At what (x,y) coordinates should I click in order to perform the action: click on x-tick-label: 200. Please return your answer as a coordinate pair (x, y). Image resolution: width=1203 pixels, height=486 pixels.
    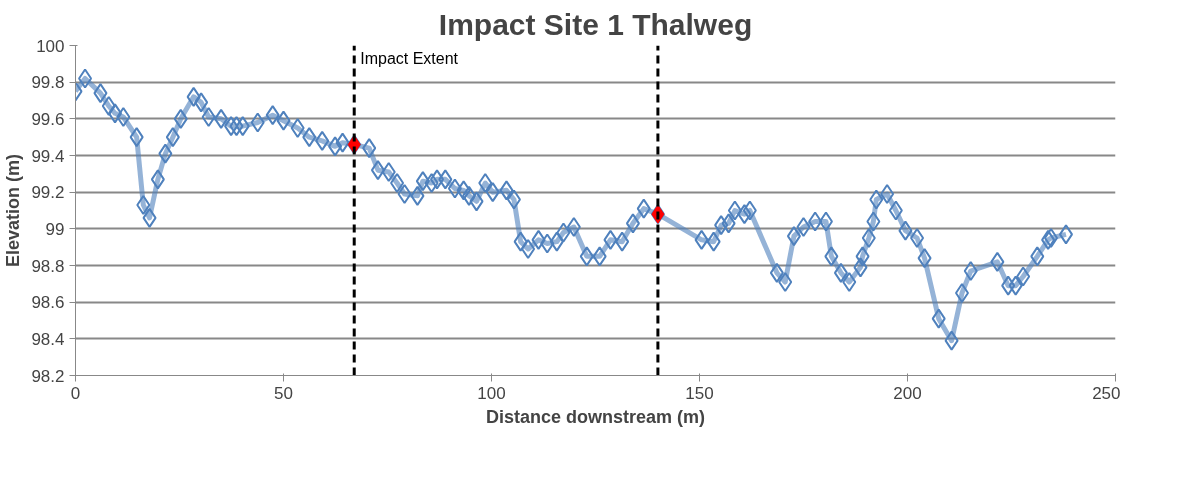
    Looking at the image, I should click on (907, 393).